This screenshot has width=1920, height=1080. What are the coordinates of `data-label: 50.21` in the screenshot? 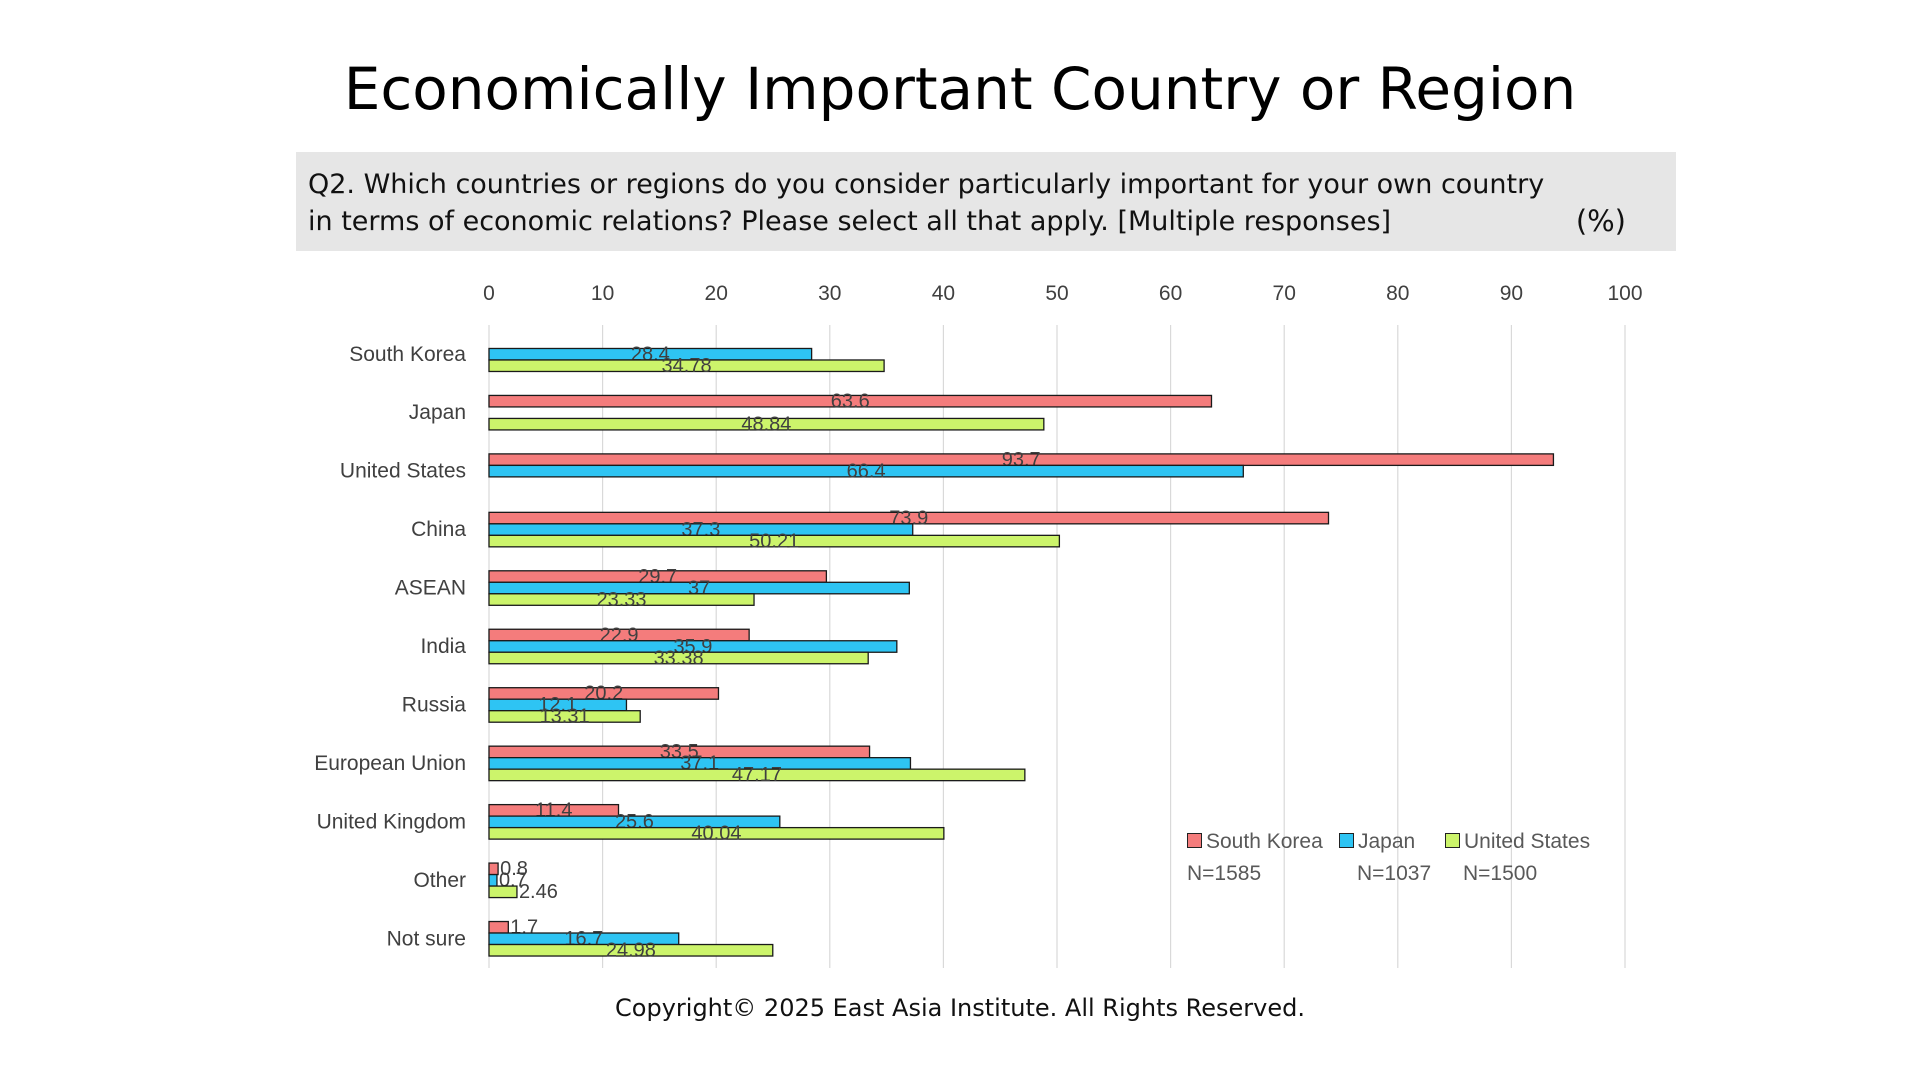 It's located at (774, 541).